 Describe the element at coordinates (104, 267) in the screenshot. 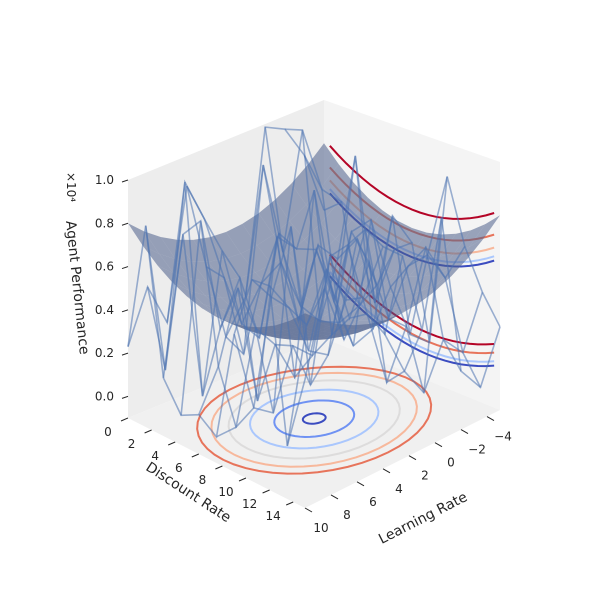

I see `z-tick-label: 0.6` at that location.